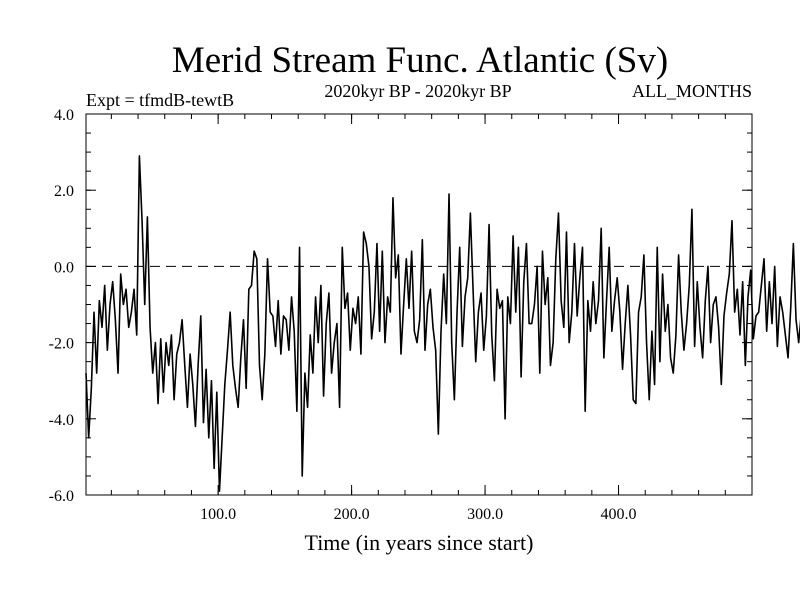 The height and width of the screenshot is (600, 800). Describe the element at coordinates (64, 267) in the screenshot. I see `y-tick-label: 0.0` at that location.